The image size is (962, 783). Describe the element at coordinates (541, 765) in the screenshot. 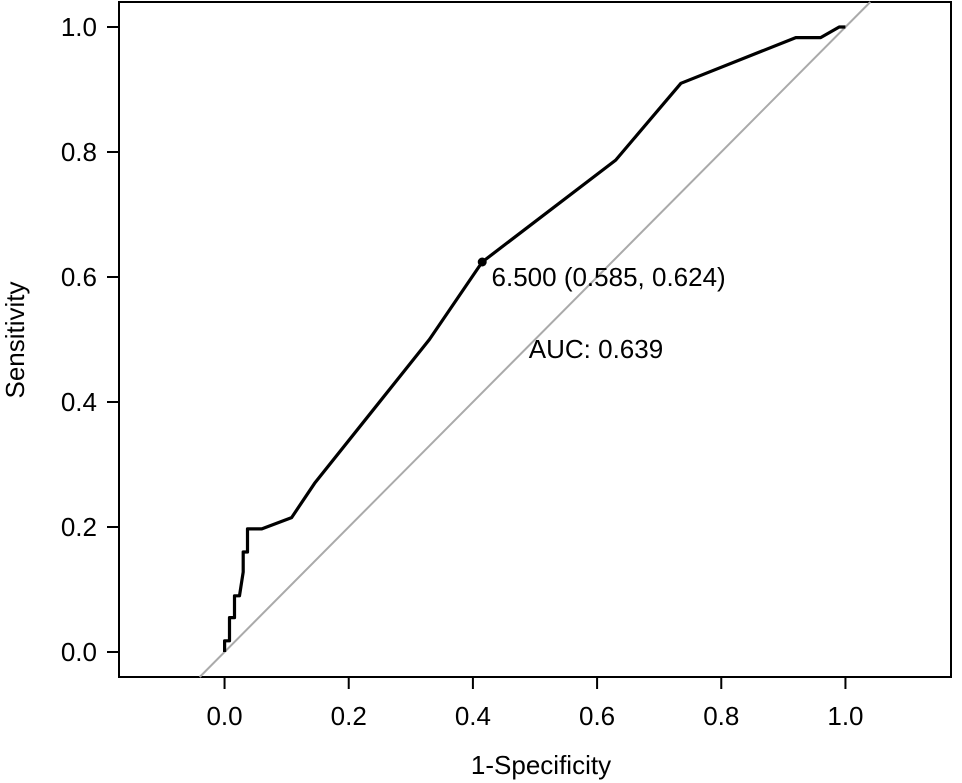

I see `x-axis-title: 1-Specificity` at that location.